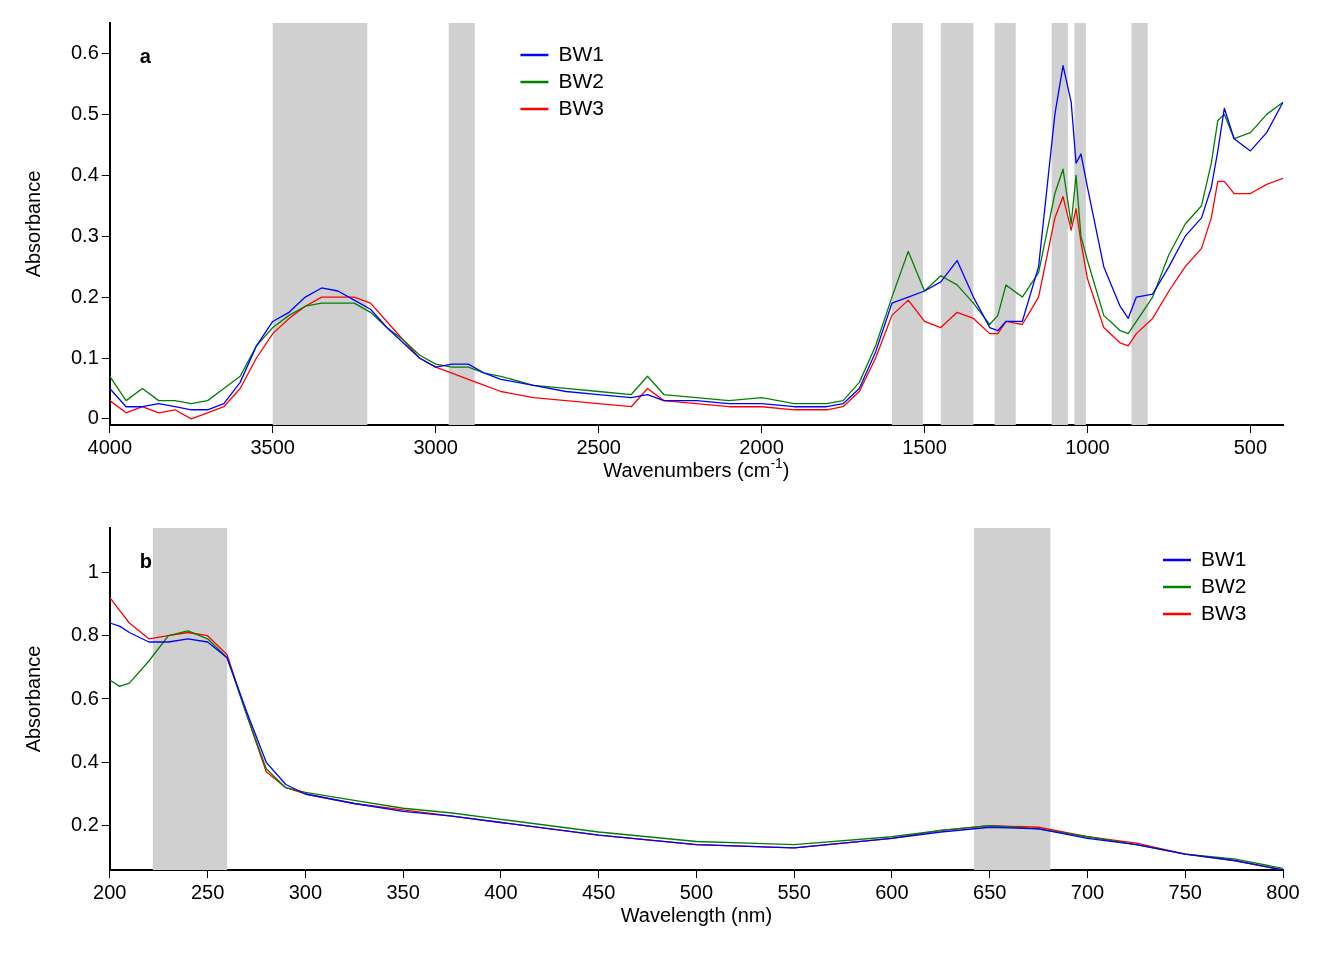 The height and width of the screenshot is (967, 1325). Describe the element at coordinates (93, 570) in the screenshot. I see `y-tick-label: 1` at that location.